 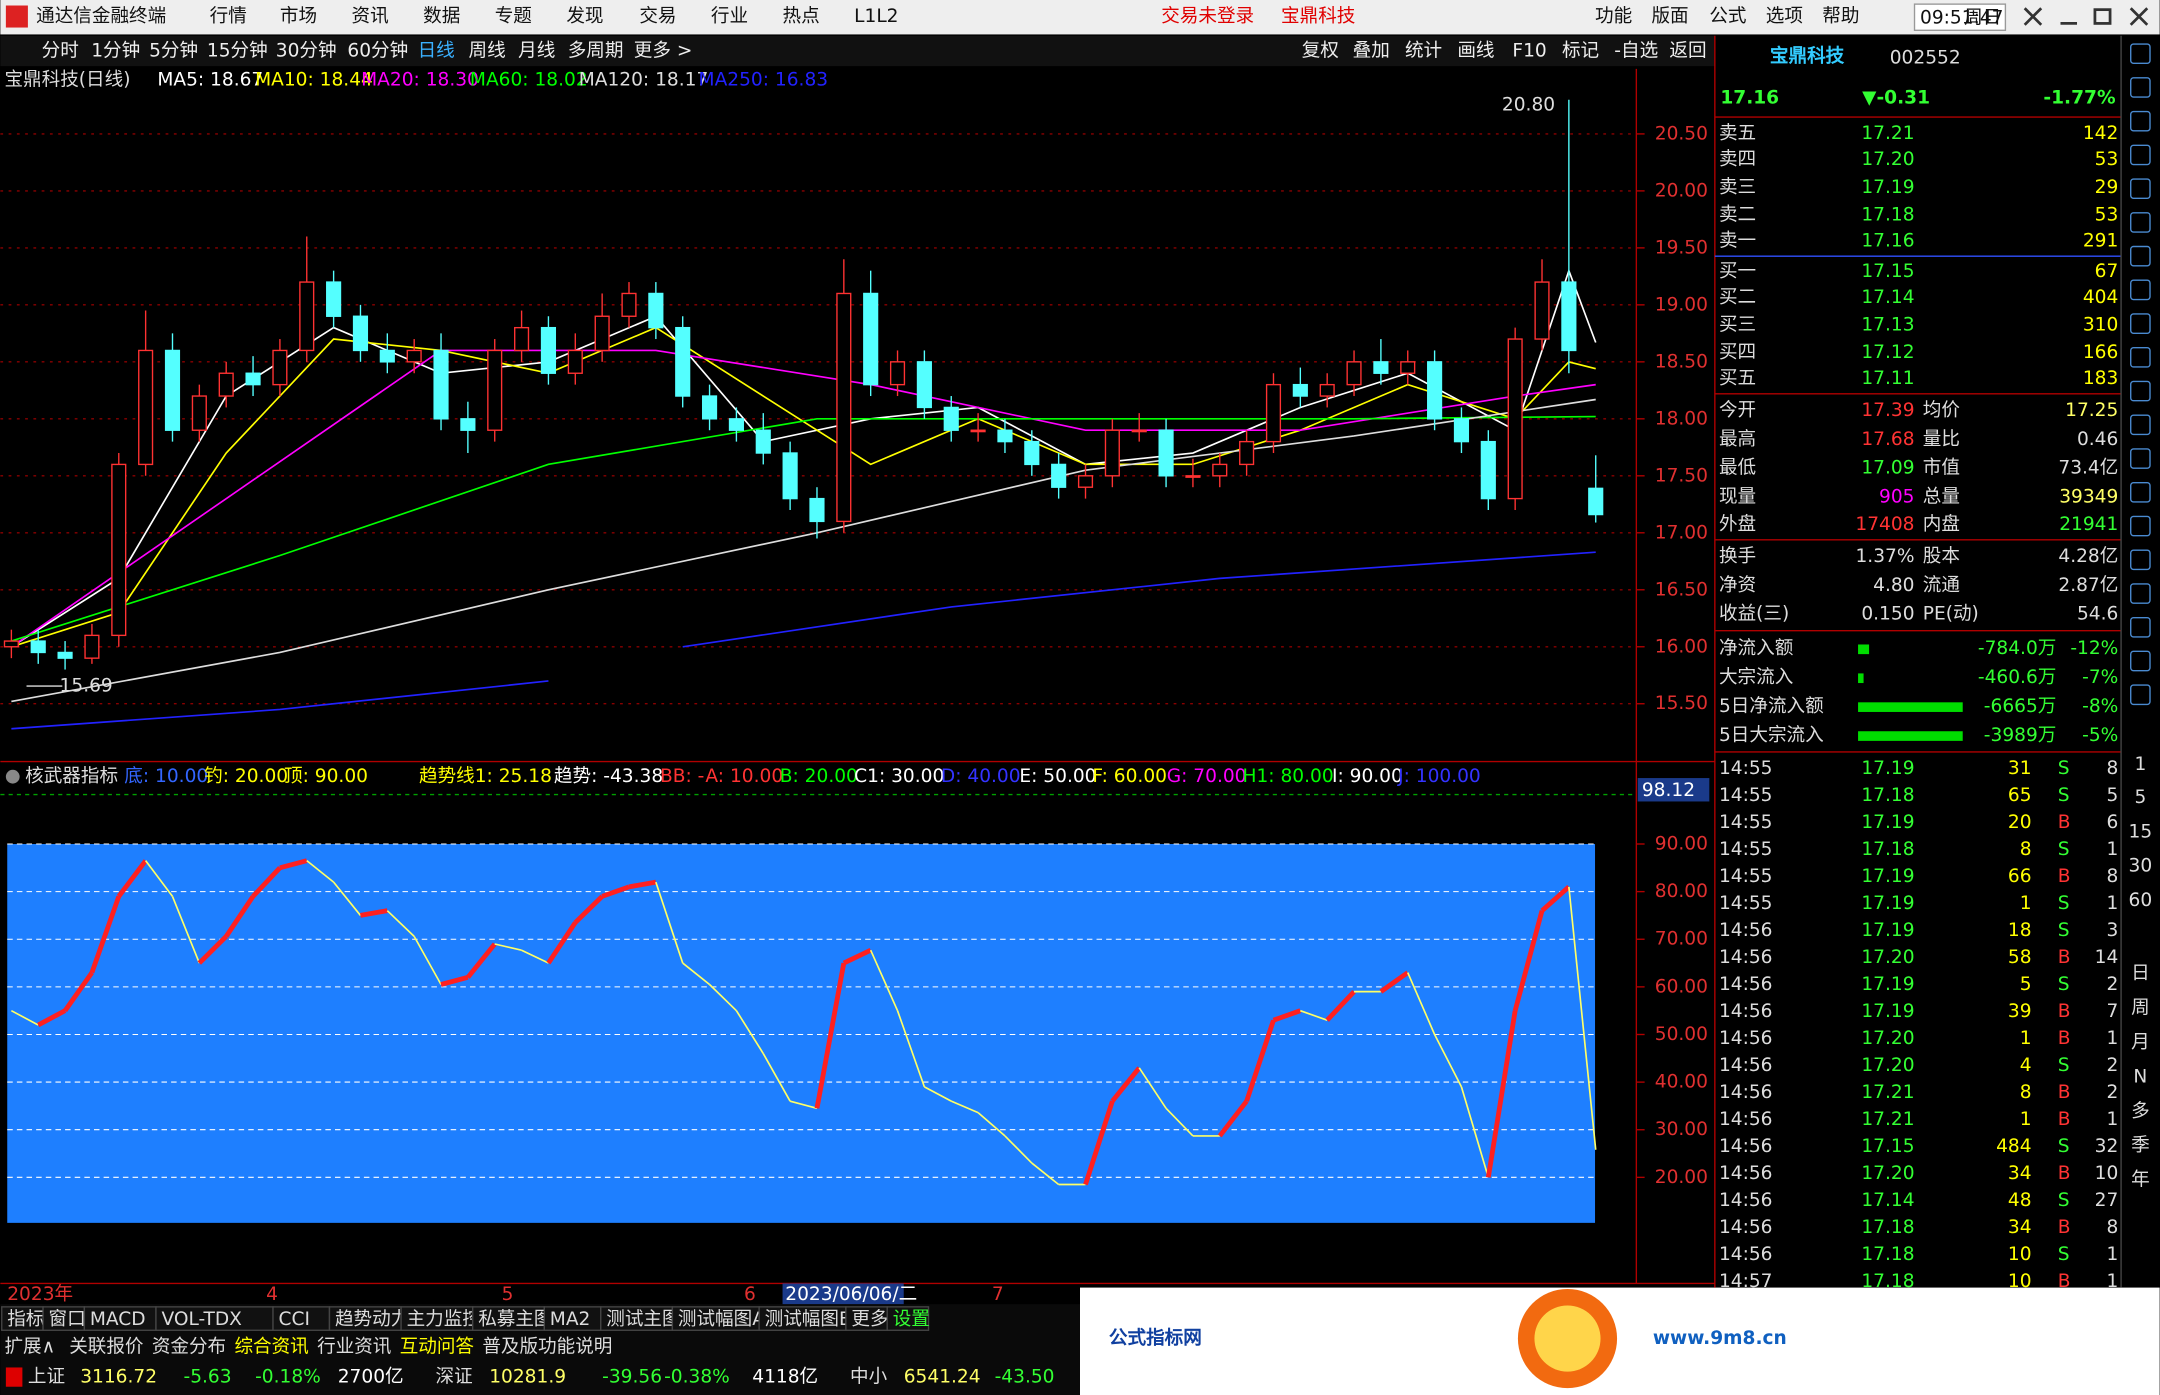 What do you see at coordinates (899, 776) in the screenshot?
I see `indicator-label: C1: 30.00` at bounding box center [899, 776].